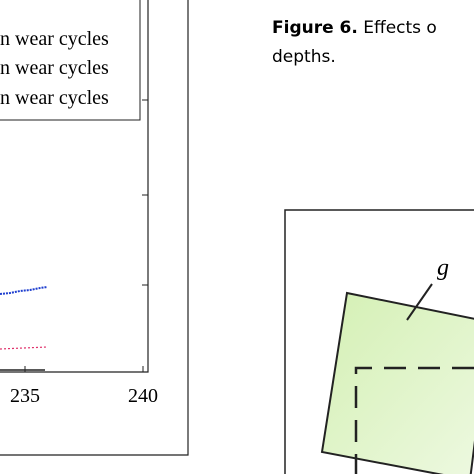 This screenshot has height=474, width=474. I want to click on caption-line: Figure 6. Effects o, so click(354, 28).